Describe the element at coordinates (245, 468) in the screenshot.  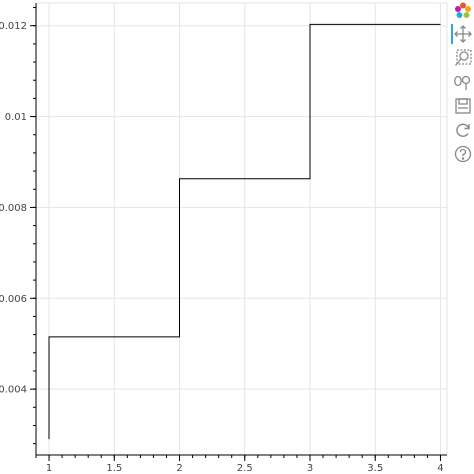
I see `x-tick-label: 2.5` at that location.